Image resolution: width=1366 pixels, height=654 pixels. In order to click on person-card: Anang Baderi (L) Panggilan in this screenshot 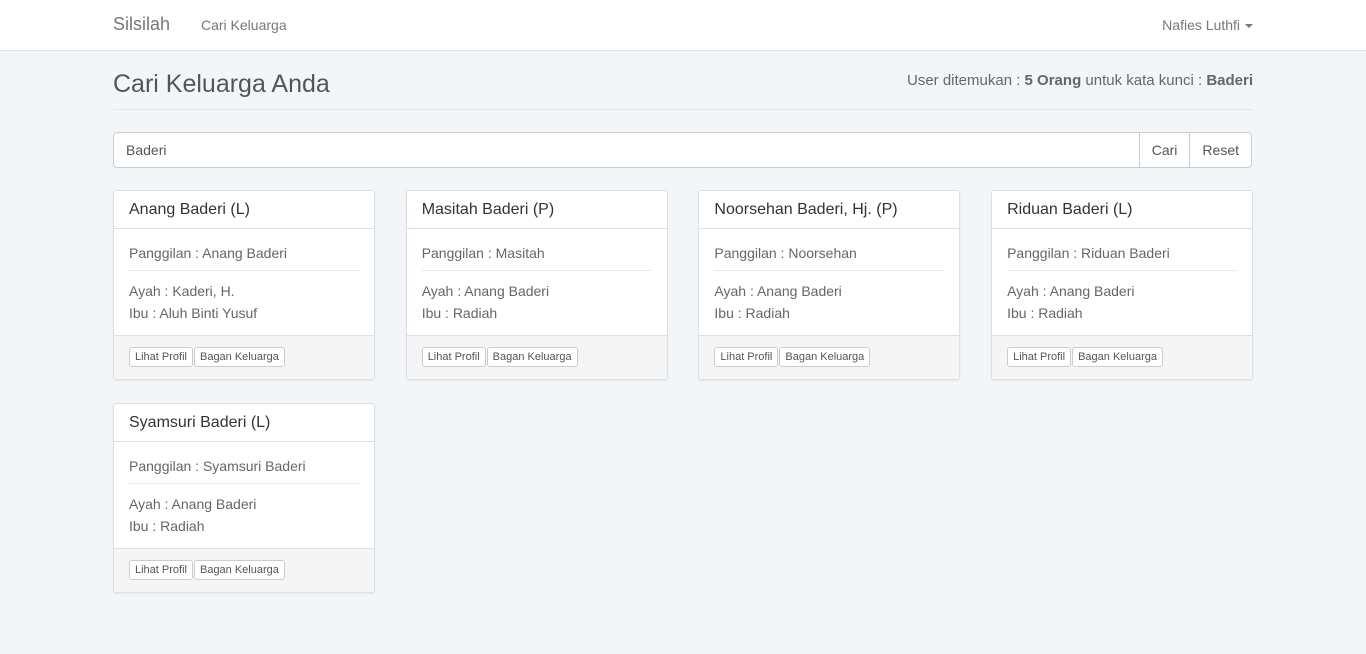, I will do `click(244, 285)`.